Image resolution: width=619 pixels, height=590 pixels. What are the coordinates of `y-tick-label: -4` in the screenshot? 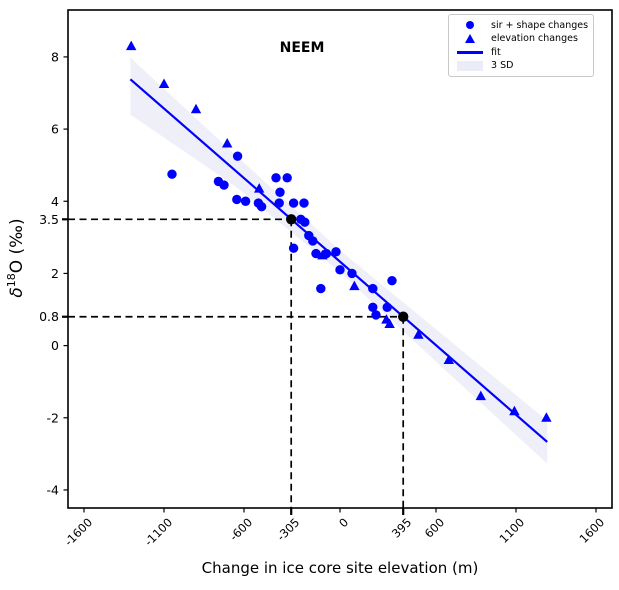 It's located at (53, 489).